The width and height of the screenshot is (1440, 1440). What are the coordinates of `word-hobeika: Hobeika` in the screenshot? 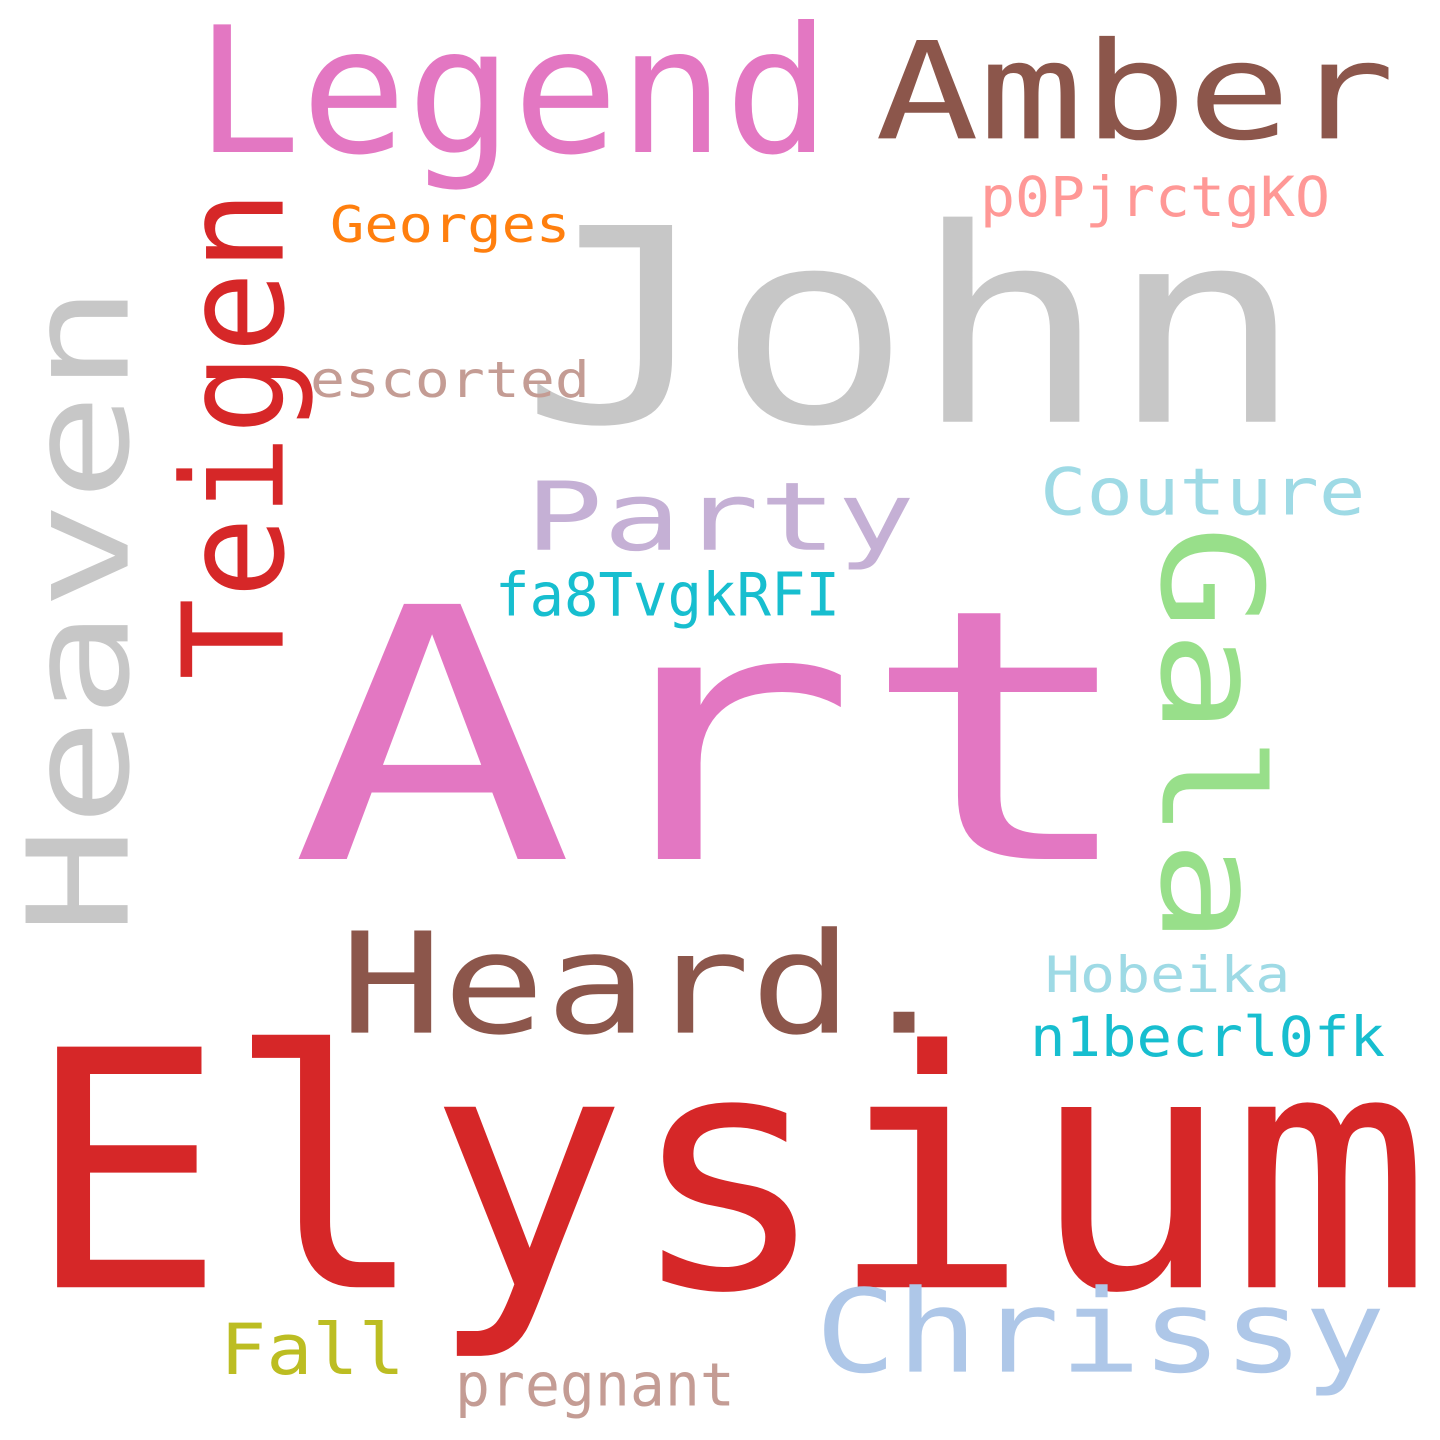 It's located at (1168, 974).